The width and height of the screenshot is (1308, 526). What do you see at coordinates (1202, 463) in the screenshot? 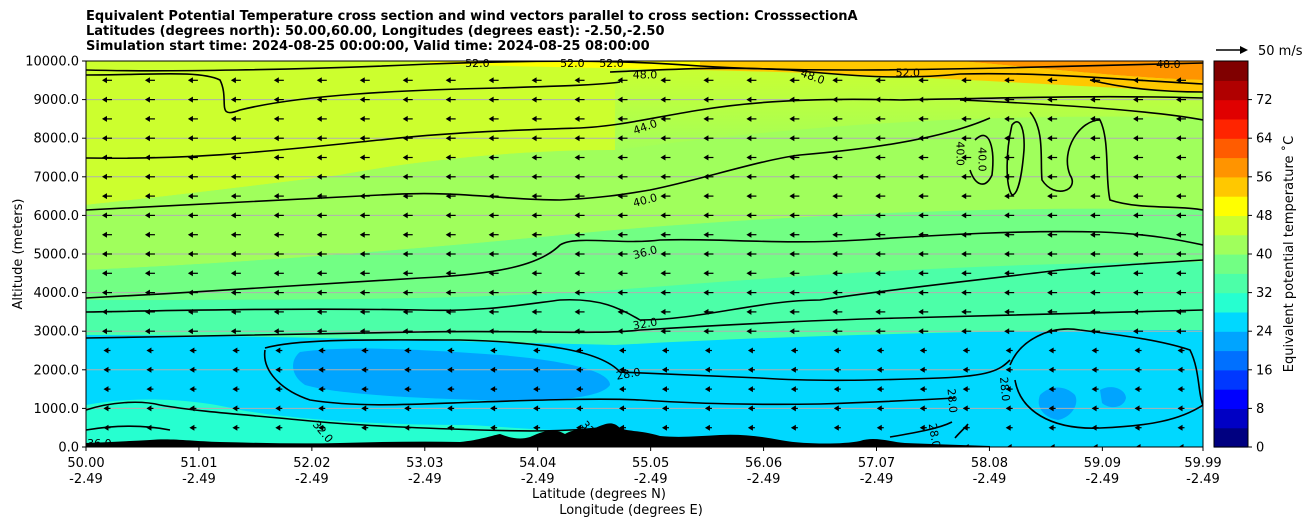
I see `x-tick-label-lat: 59.99` at bounding box center [1202, 463].